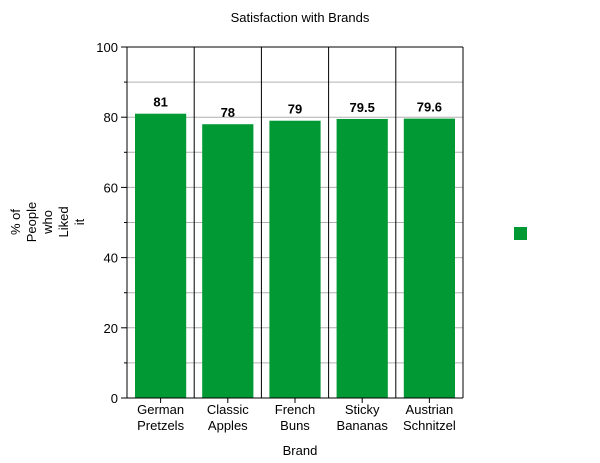 This screenshot has width=600, height=463. Describe the element at coordinates (429, 107) in the screenshot. I see `data-label: 79.6` at that location.